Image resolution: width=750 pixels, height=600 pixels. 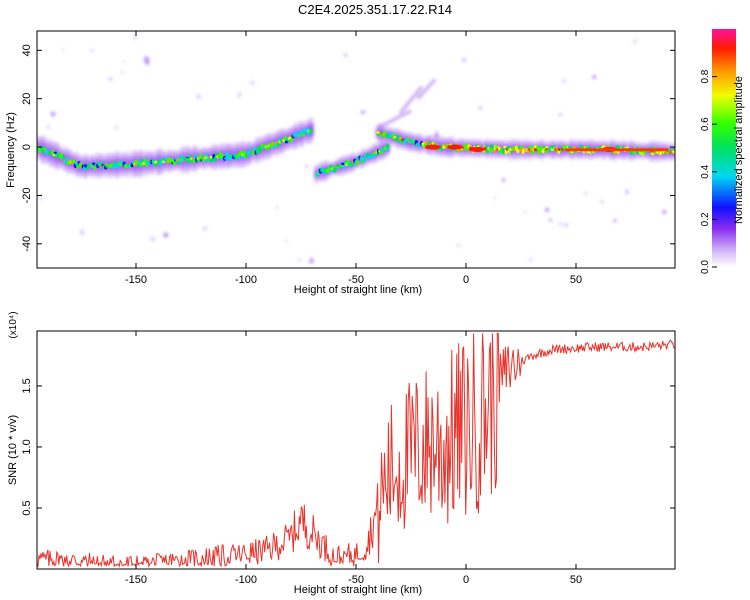 What do you see at coordinates (358, 590) in the screenshot?
I see `snr-x-label: Height of straight line (km)` at bounding box center [358, 590].